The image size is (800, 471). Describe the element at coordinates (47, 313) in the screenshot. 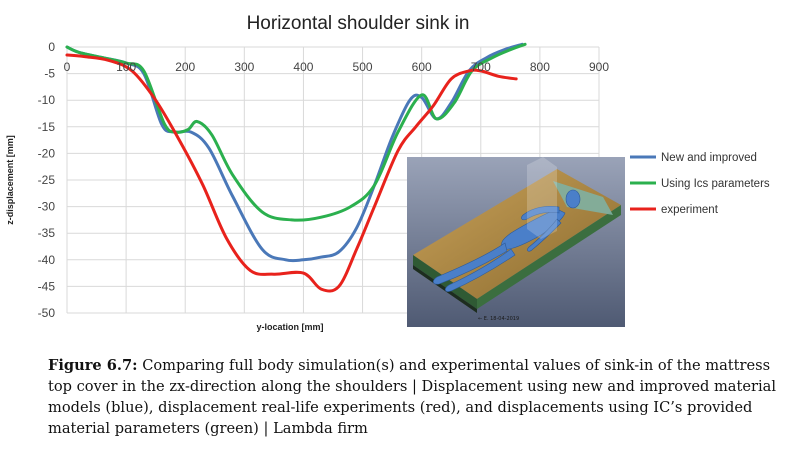

I see `y-tick-label: -50` at that location.